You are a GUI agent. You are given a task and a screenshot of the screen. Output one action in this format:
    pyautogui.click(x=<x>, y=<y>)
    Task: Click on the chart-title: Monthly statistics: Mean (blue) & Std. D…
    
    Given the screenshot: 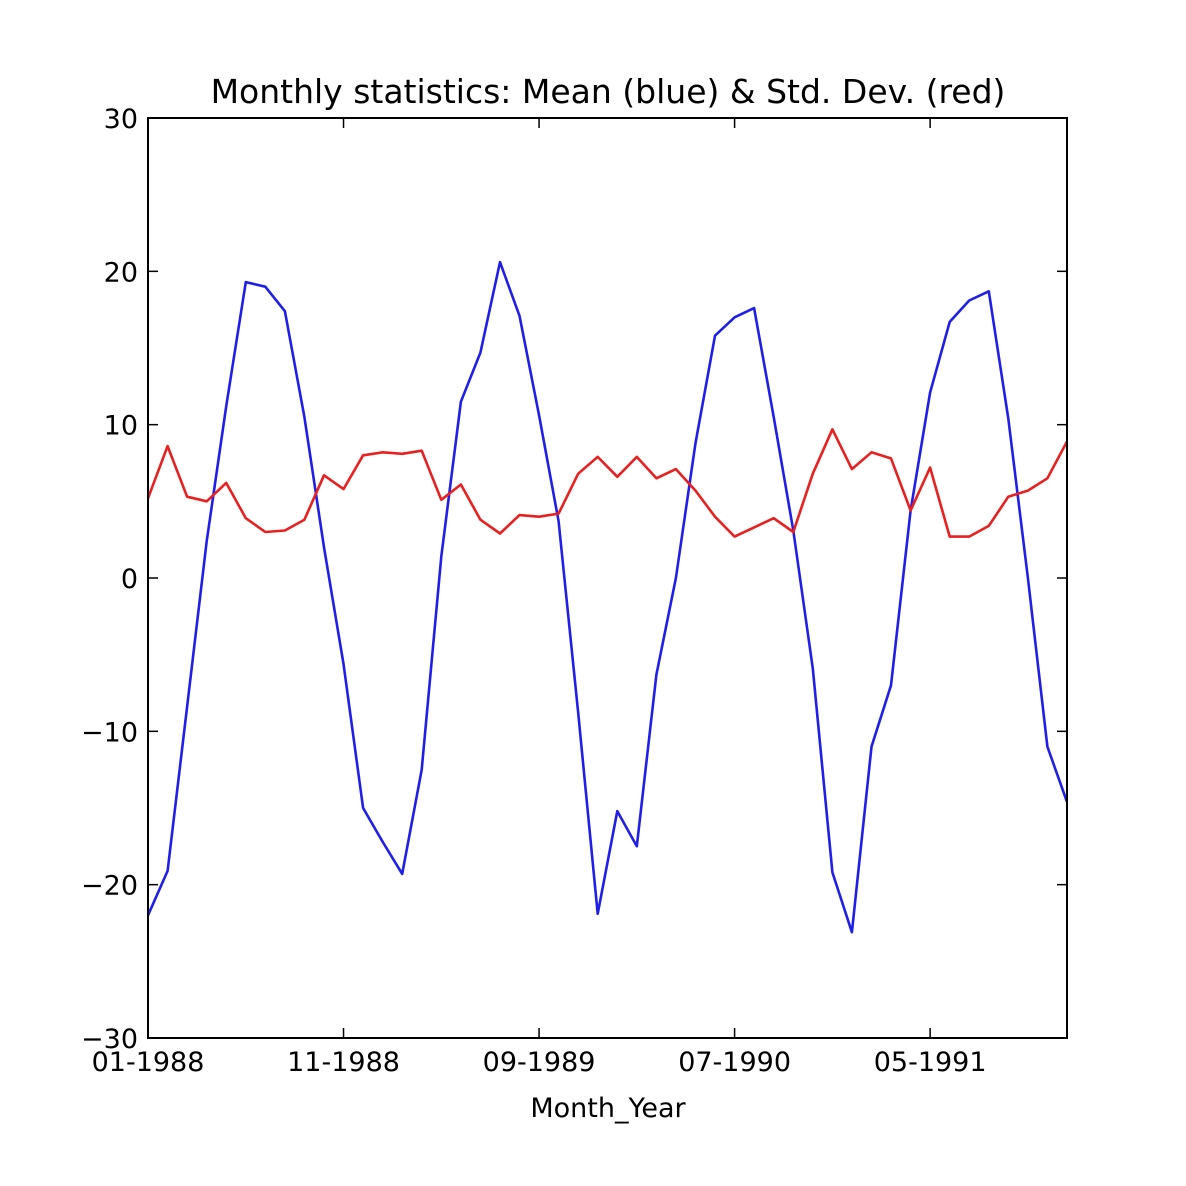 What is the action you would take?
    pyautogui.click(x=608, y=91)
    